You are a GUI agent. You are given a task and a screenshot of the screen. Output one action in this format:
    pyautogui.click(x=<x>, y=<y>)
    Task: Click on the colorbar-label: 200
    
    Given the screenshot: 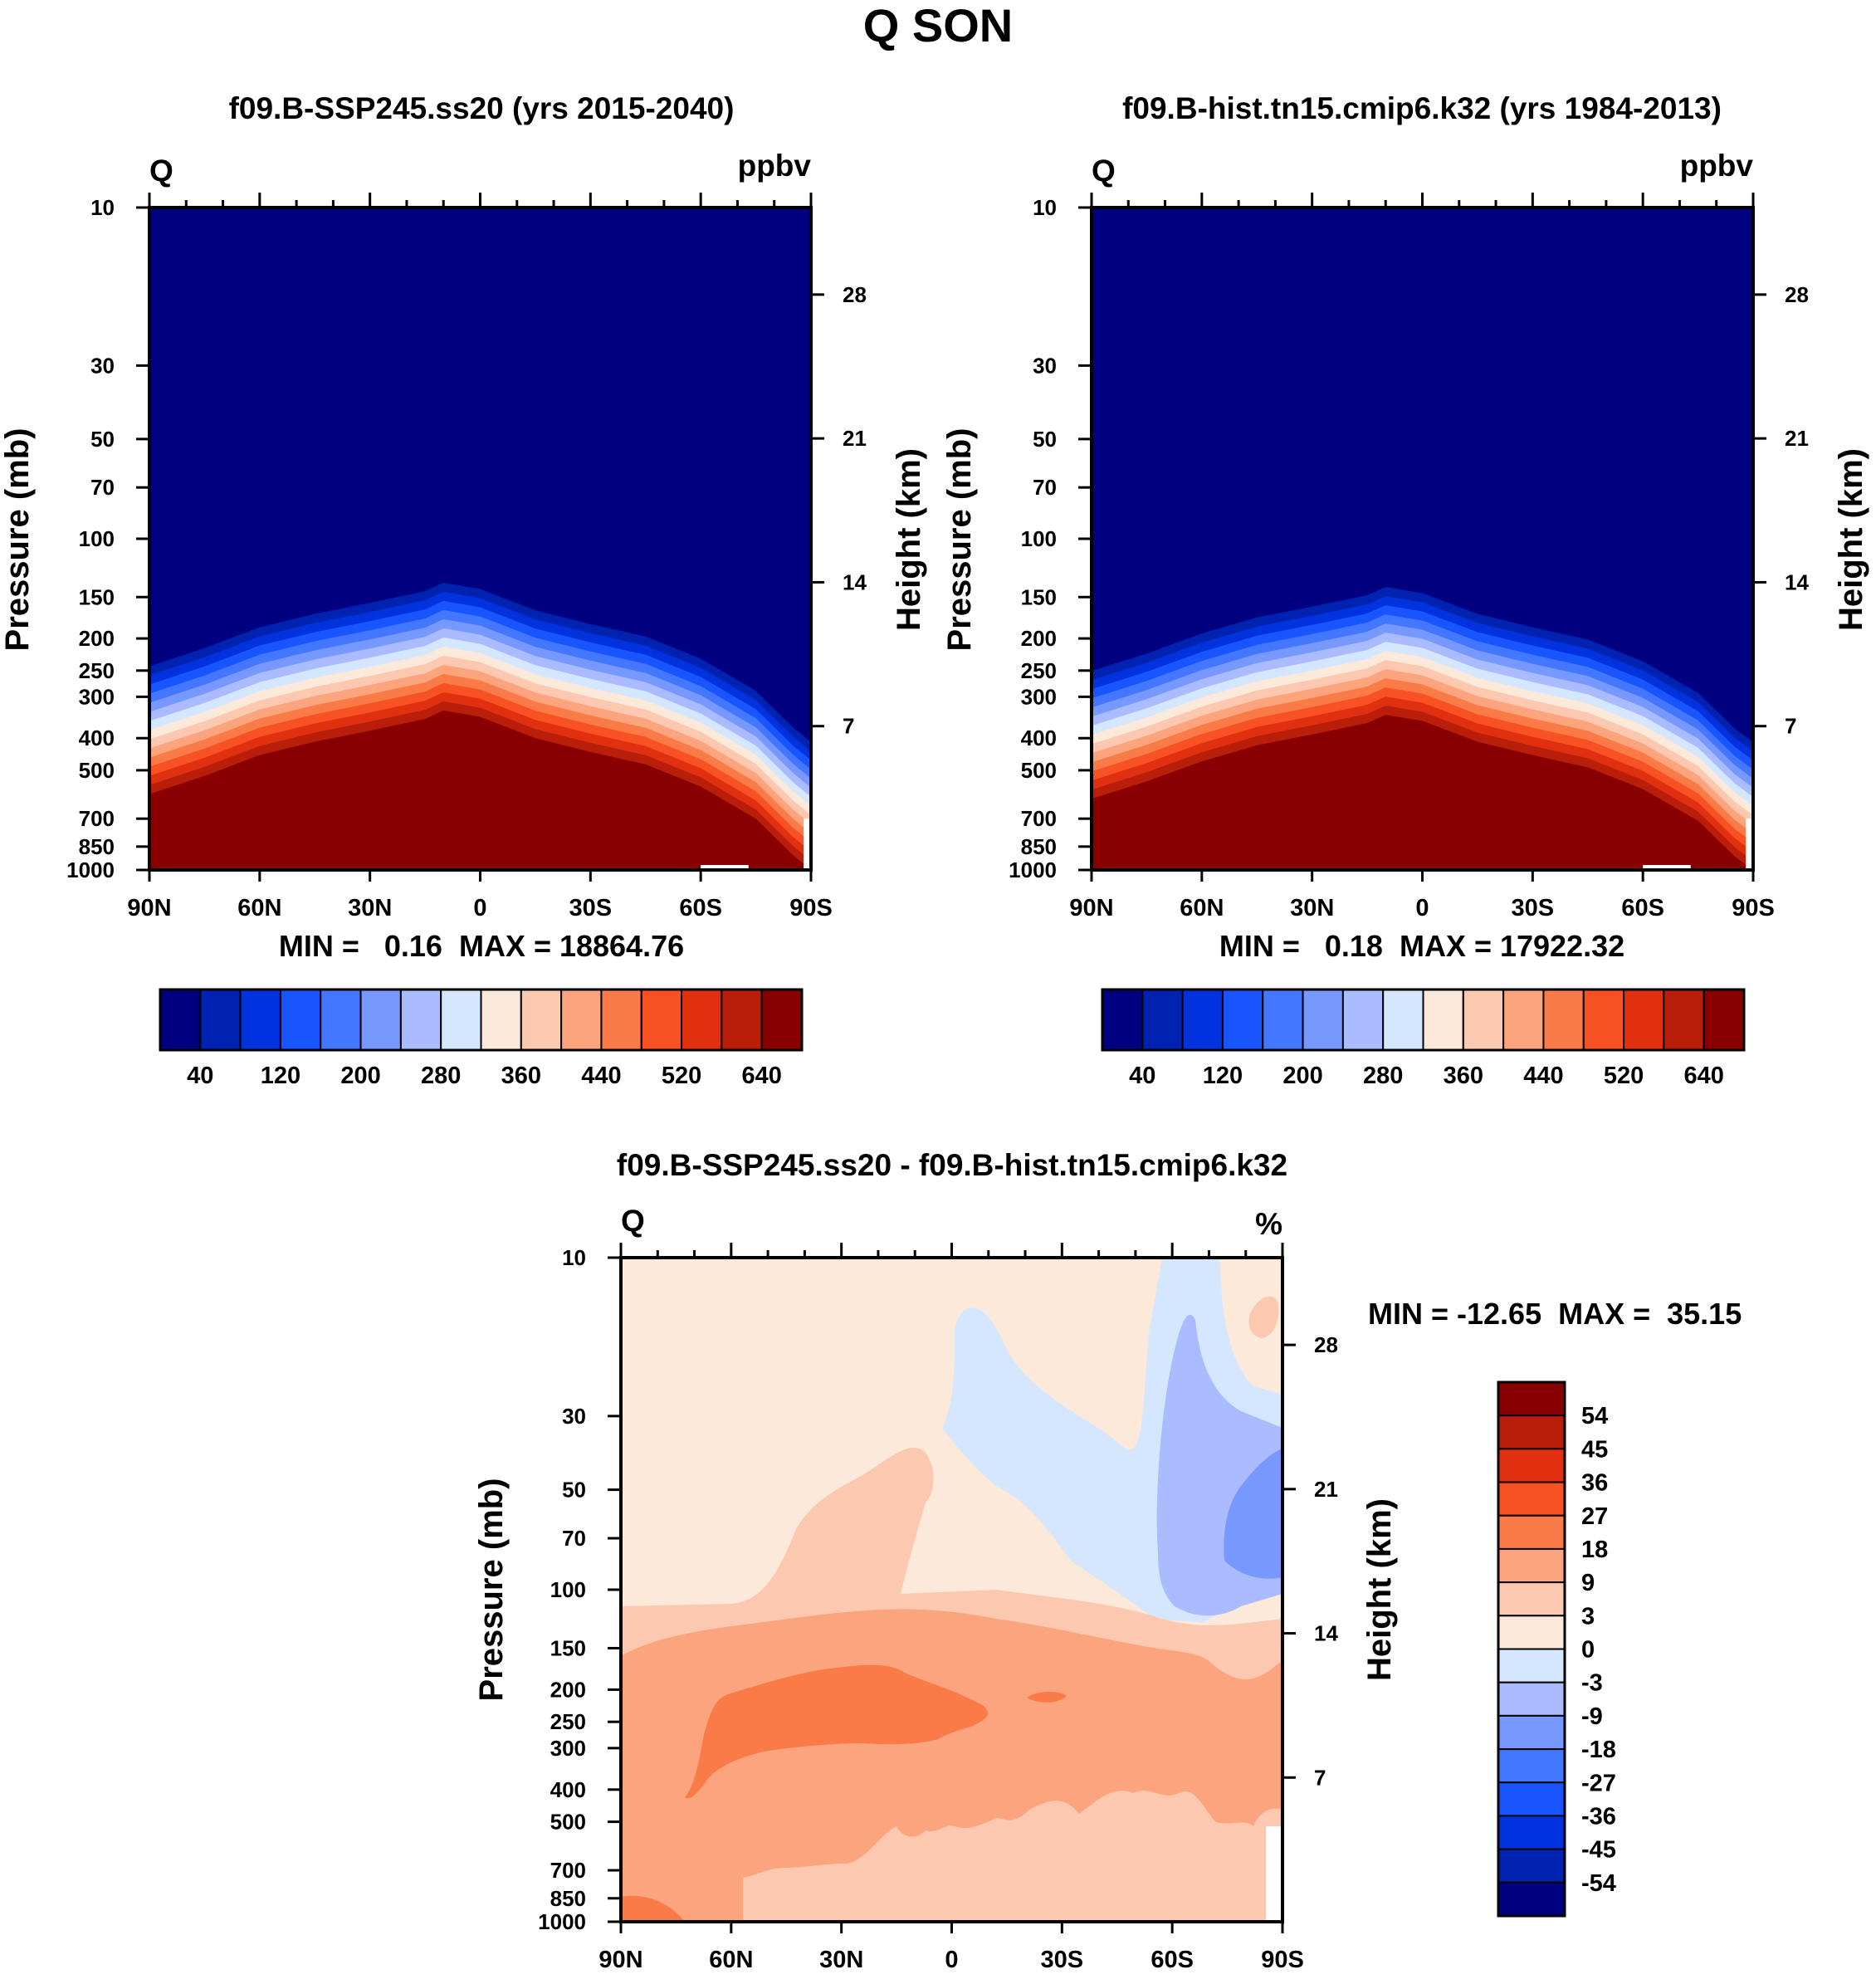 What is the action you would take?
    pyautogui.click(x=360, y=1076)
    